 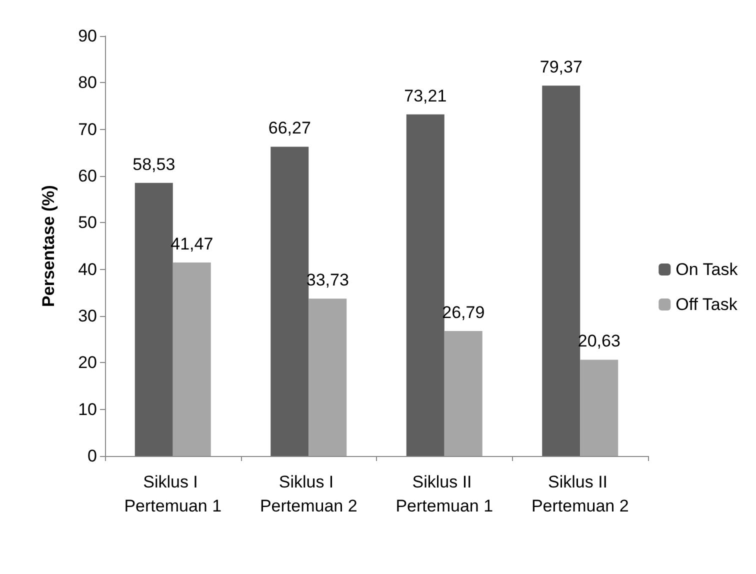 What do you see at coordinates (707, 304) in the screenshot?
I see `legend-label: Off Task` at bounding box center [707, 304].